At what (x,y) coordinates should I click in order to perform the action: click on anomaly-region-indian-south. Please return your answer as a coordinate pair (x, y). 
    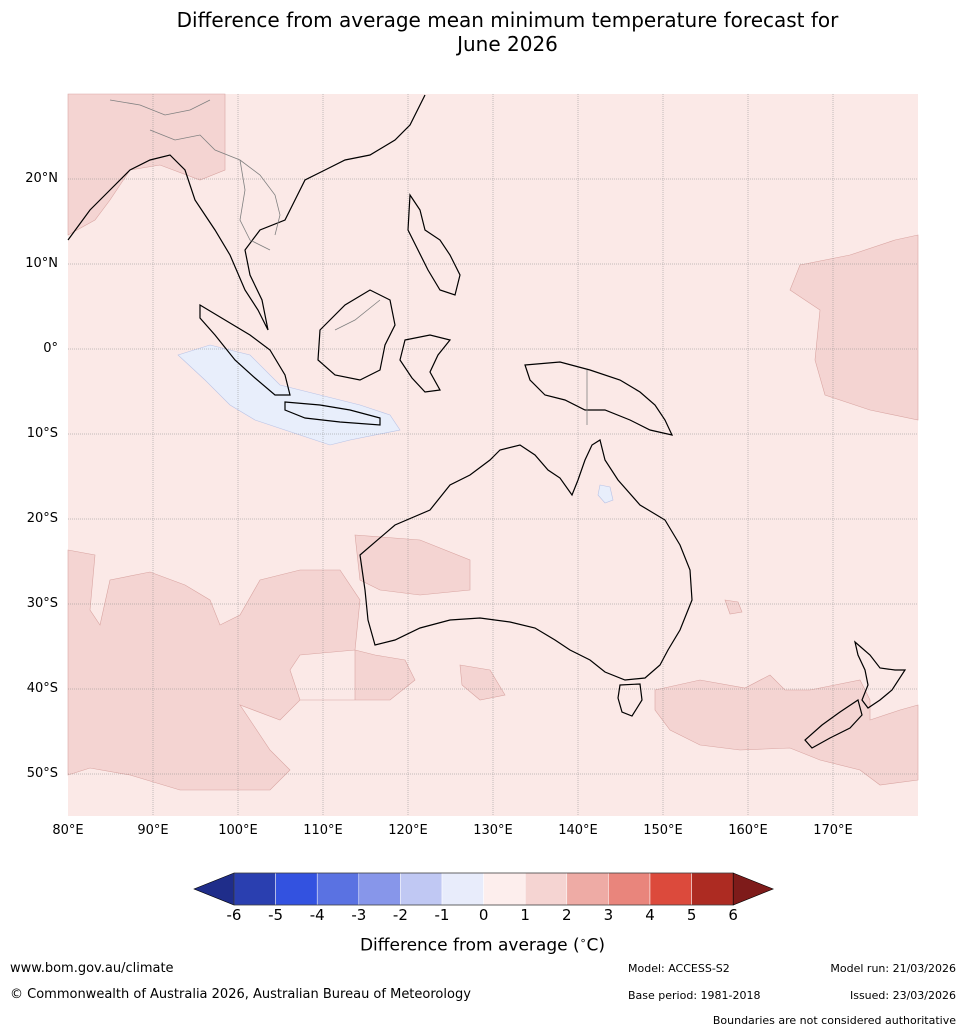
    Looking at the image, I should click on (241, 670).